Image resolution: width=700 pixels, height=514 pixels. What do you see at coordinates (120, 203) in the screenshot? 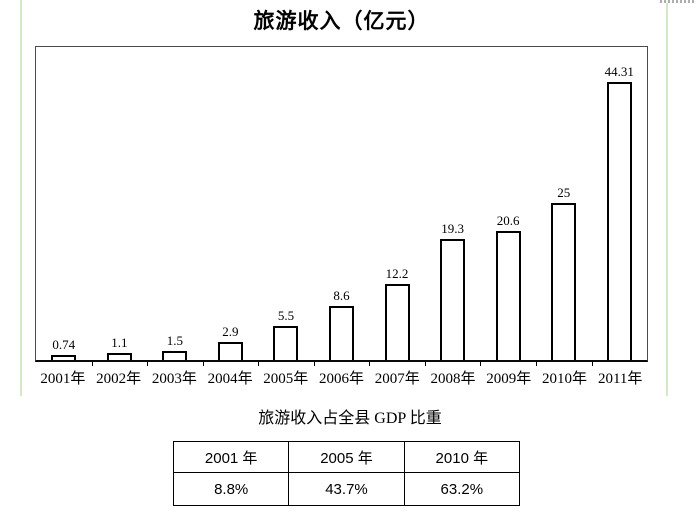
I see `bar-slot: 1.1` at bounding box center [120, 203].